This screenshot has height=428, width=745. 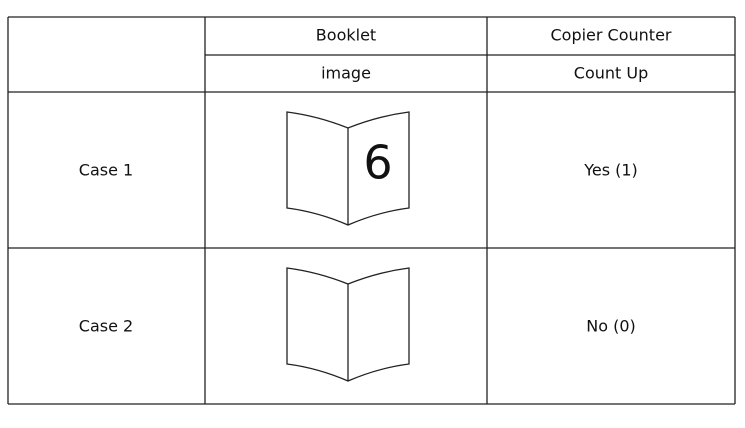 What do you see at coordinates (377, 163) in the screenshot?
I see `page-number: 6` at bounding box center [377, 163].